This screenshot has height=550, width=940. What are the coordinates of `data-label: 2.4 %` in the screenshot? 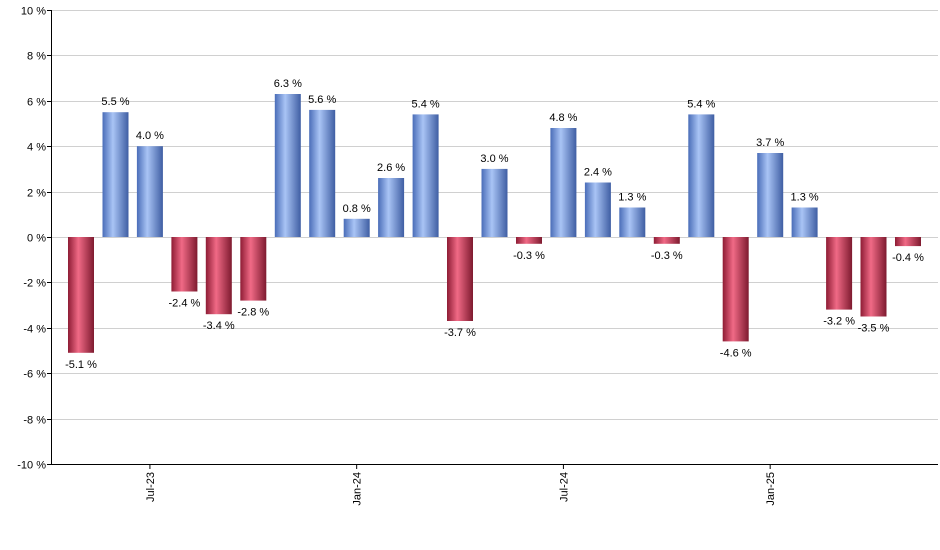 It's located at (598, 173).